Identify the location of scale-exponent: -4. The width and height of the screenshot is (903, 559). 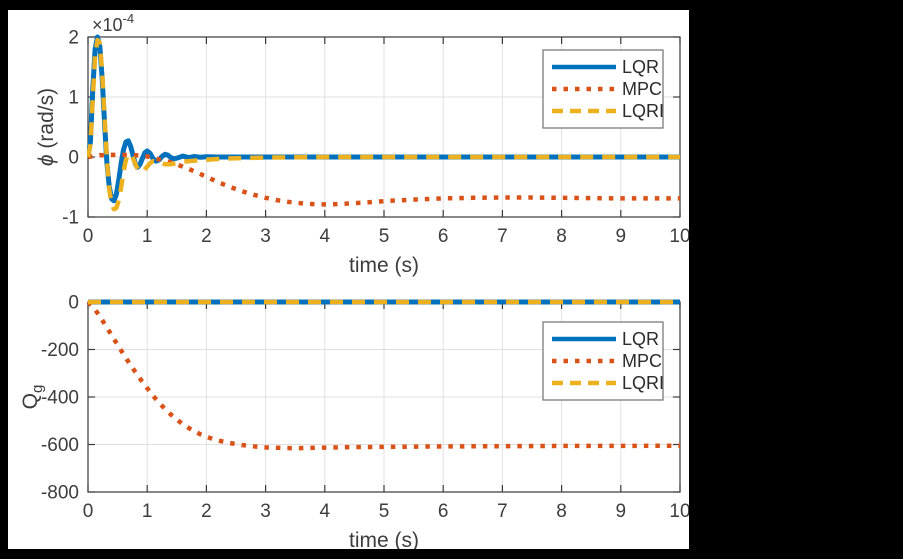
(129, 18).